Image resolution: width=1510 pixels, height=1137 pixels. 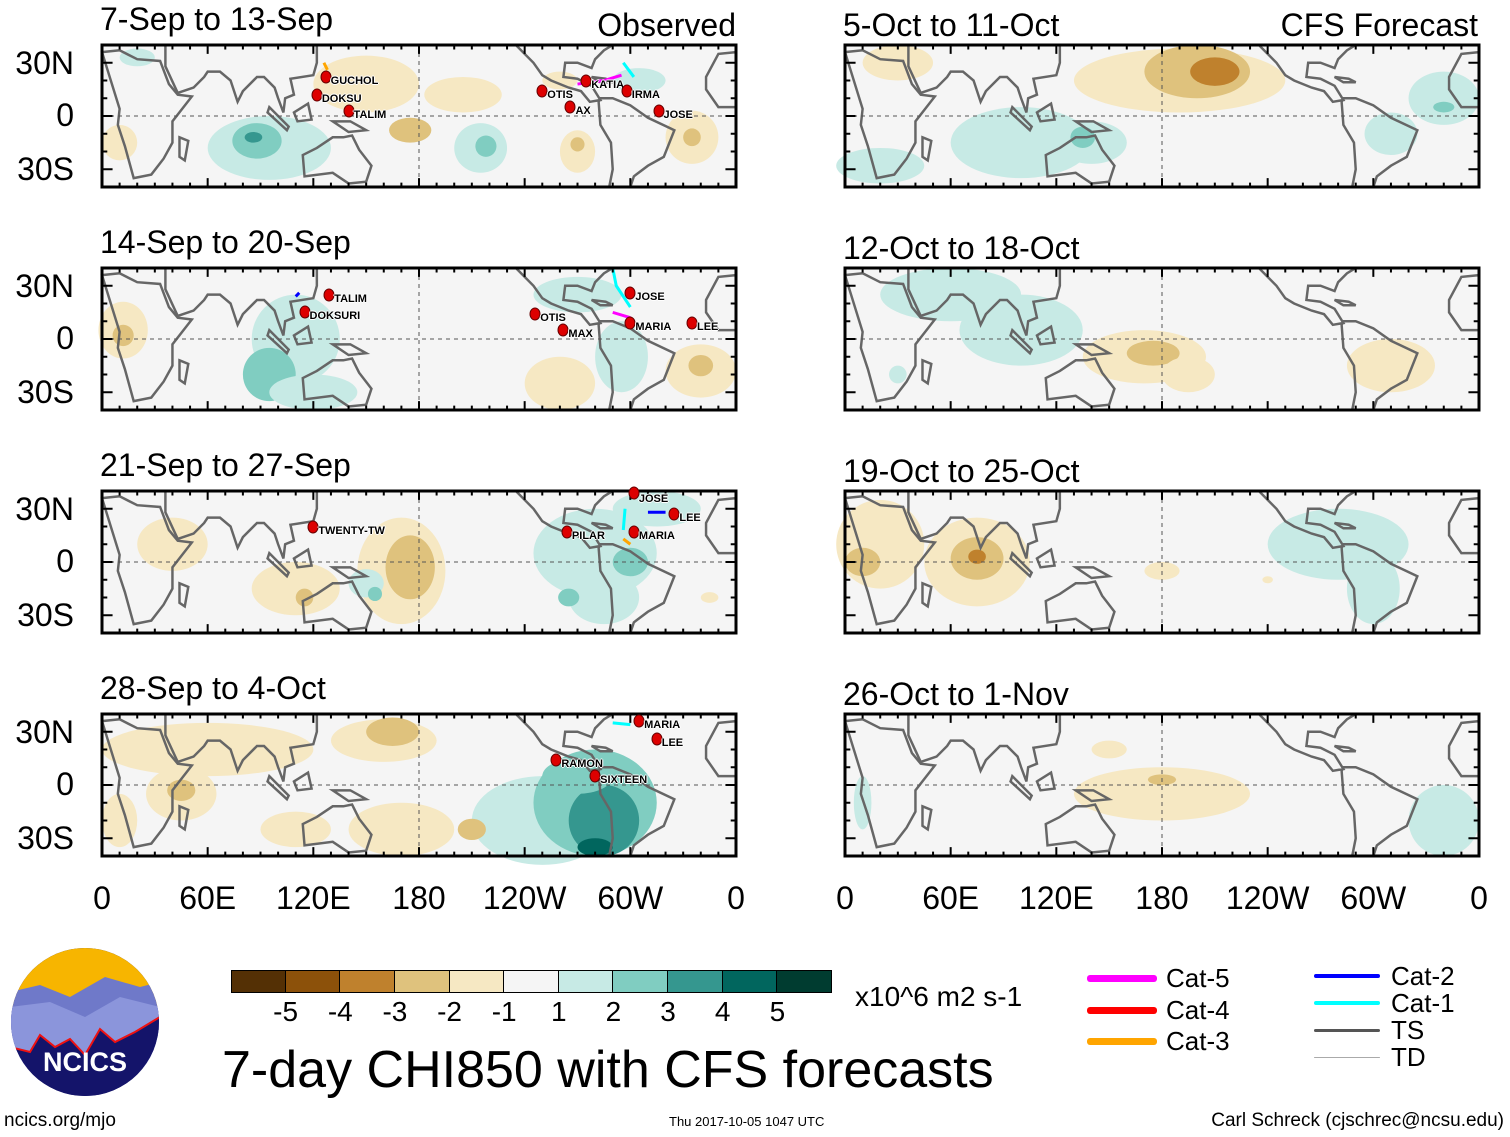 I want to click on latitude-label: 30S, so click(x=45, y=169).